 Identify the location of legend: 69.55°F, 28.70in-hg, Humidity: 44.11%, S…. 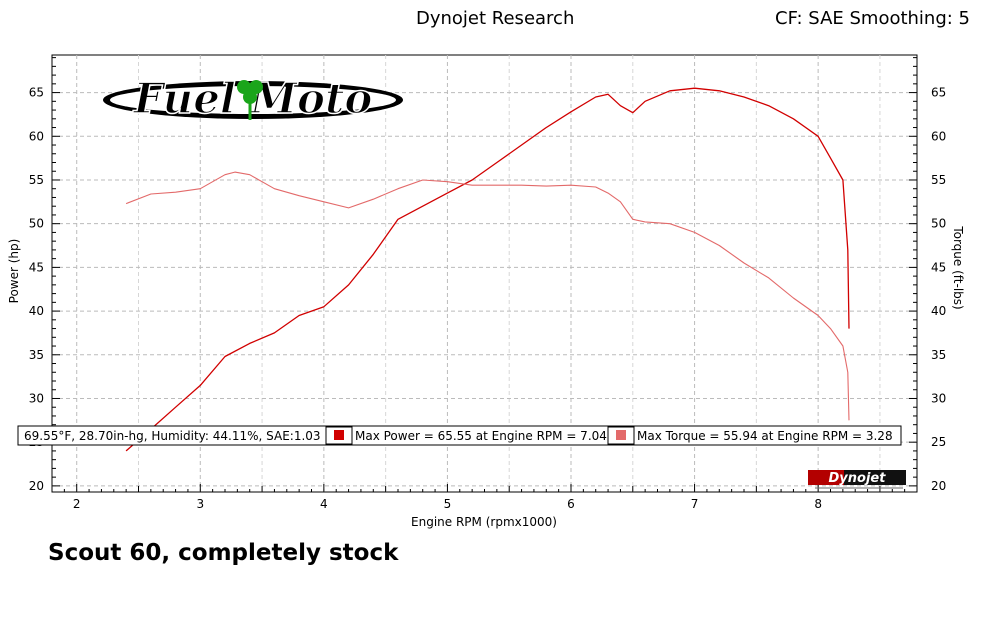
(459, 435).